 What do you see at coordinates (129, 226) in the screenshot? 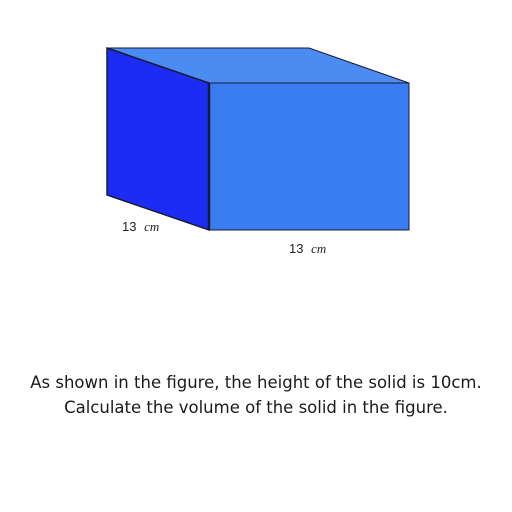
I see `depth-dimension-value: 13` at bounding box center [129, 226].